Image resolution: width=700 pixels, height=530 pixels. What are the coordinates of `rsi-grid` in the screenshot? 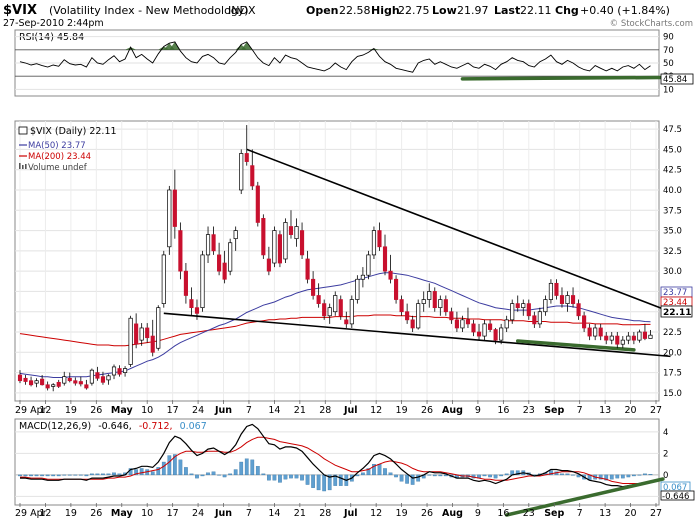 It's located at (337, 63).